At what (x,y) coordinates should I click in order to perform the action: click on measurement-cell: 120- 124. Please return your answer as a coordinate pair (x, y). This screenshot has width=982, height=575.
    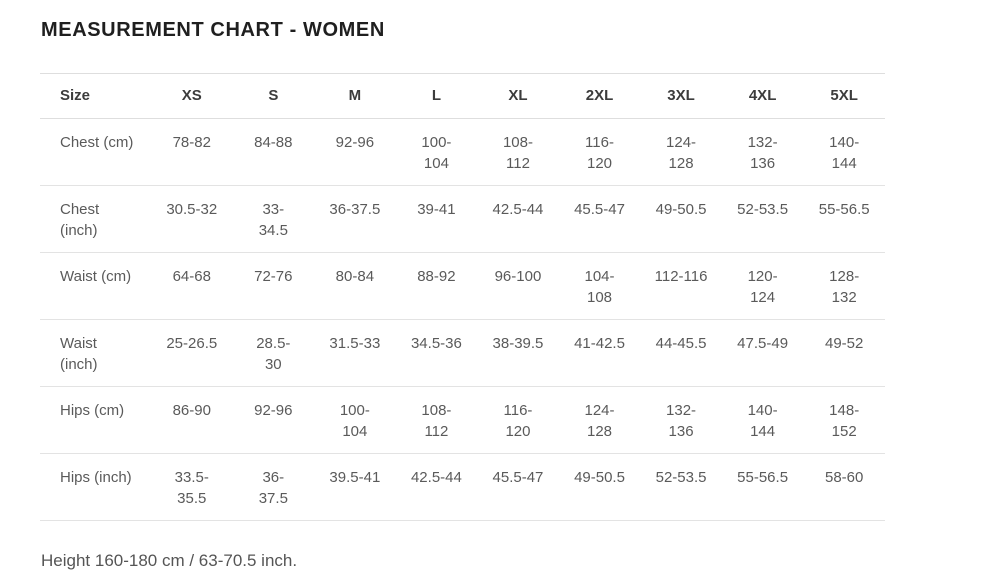
    Looking at the image, I should click on (762, 286).